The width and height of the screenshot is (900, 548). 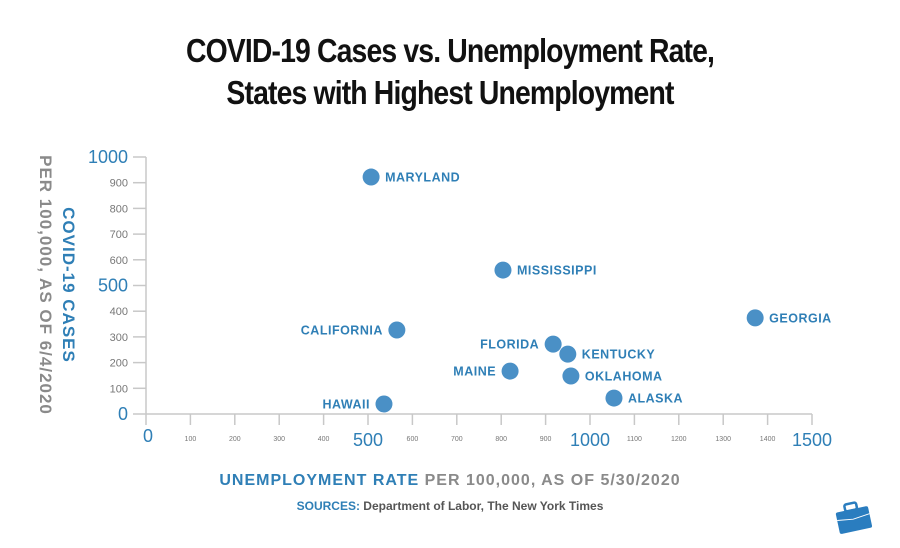 What do you see at coordinates (235, 439) in the screenshot?
I see `x-tick-label: 200` at bounding box center [235, 439].